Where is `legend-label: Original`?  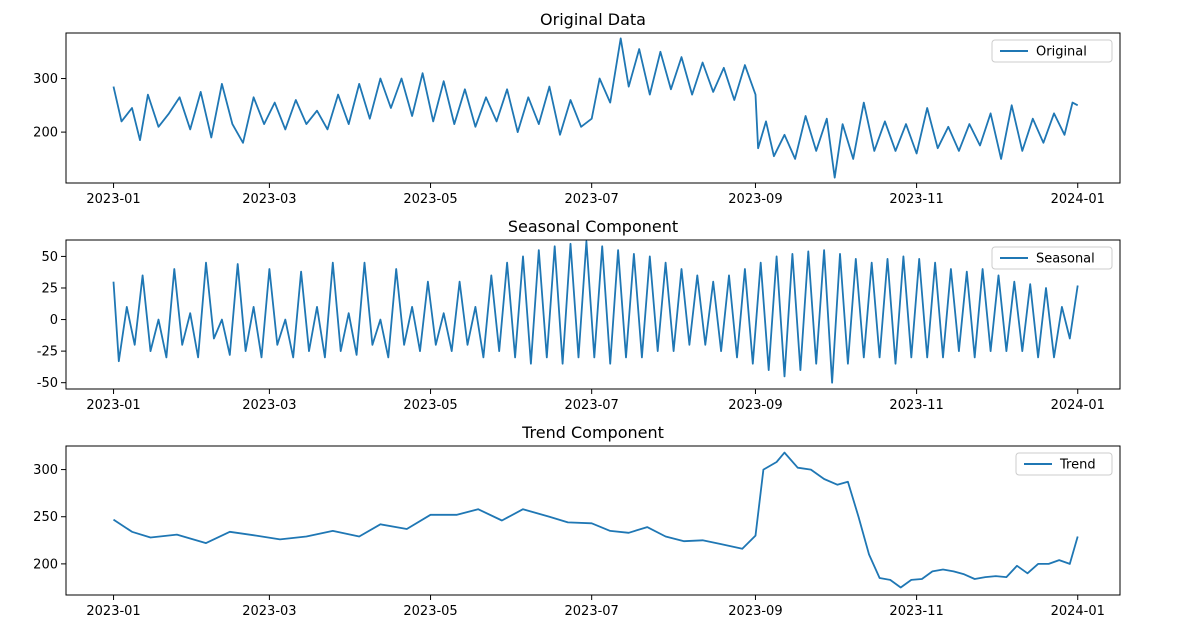
legend-label: Original is located at coordinates (1061, 52).